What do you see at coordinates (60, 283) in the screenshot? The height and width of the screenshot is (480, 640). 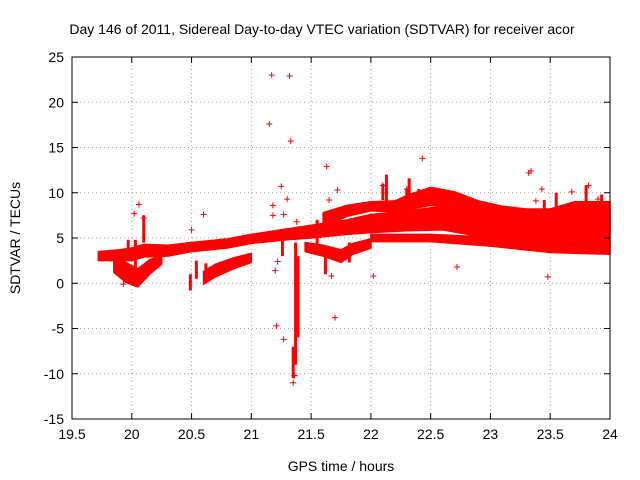 I see `y-tick-label: 0` at bounding box center [60, 283].